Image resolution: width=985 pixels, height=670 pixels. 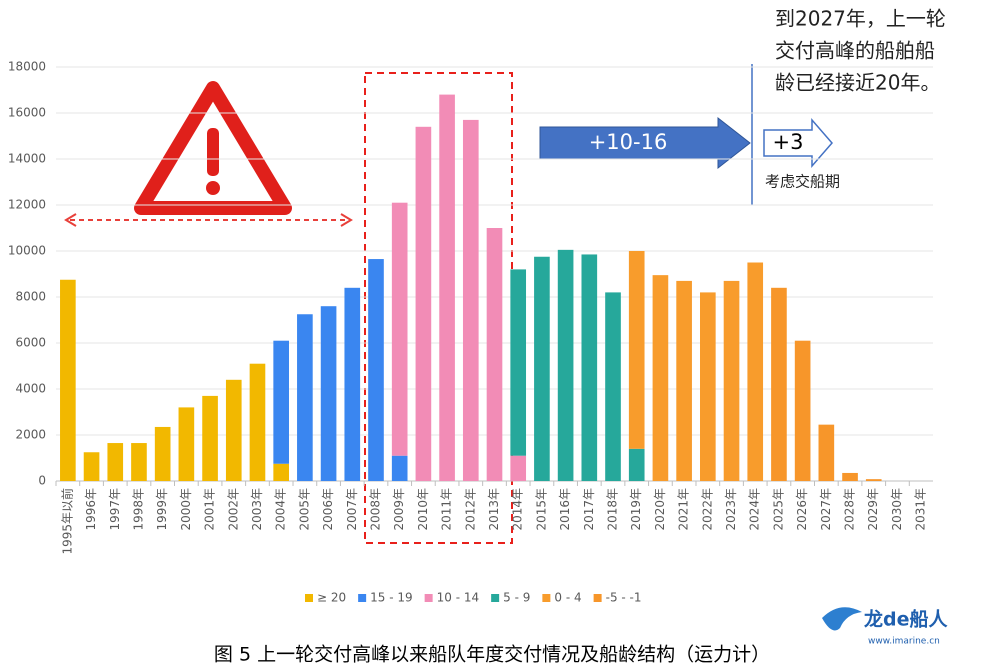 I want to click on x-tick-label: 2028年, so click(x=850, y=509).